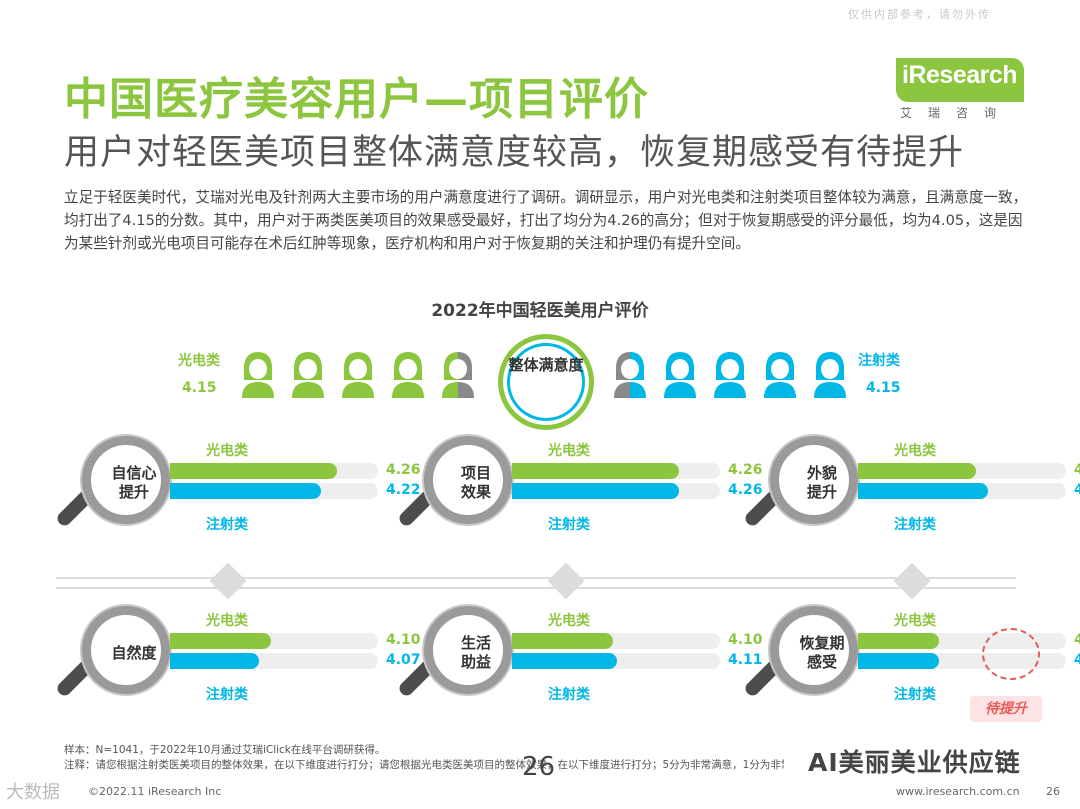  Describe the element at coordinates (134, 473) in the screenshot. I see `metric-label-line: 自信心` at that location.